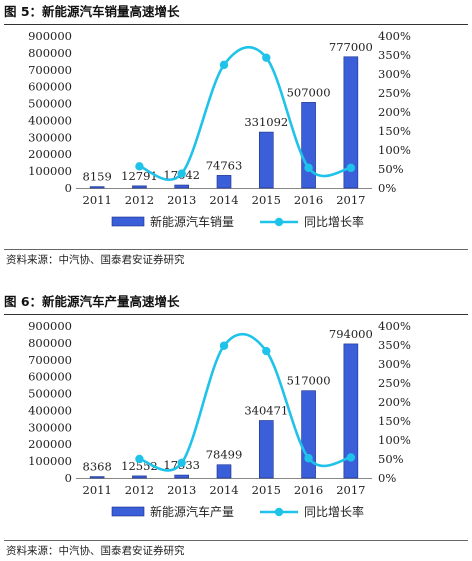 The width and height of the screenshot is (472, 561). Describe the element at coordinates (181, 200) in the screenshot. I see `x-tick-label: 2013` at that location.